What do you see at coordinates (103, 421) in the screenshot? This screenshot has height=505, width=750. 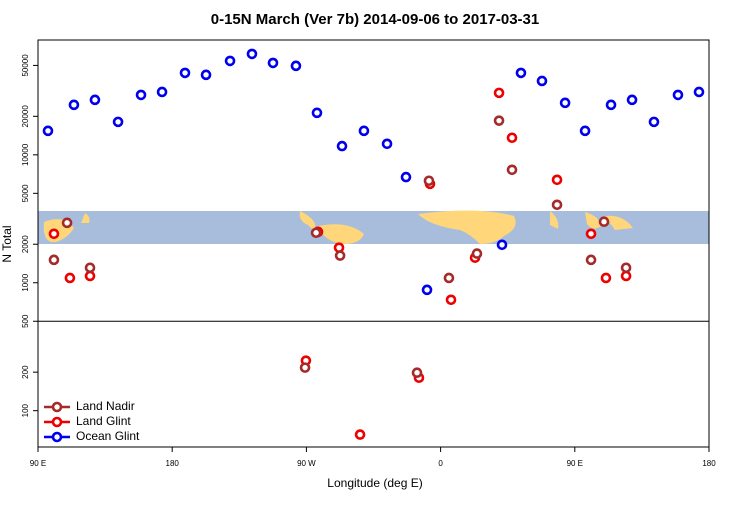 I see `legend-label: Land Glint` at bounding box center [103, 421].